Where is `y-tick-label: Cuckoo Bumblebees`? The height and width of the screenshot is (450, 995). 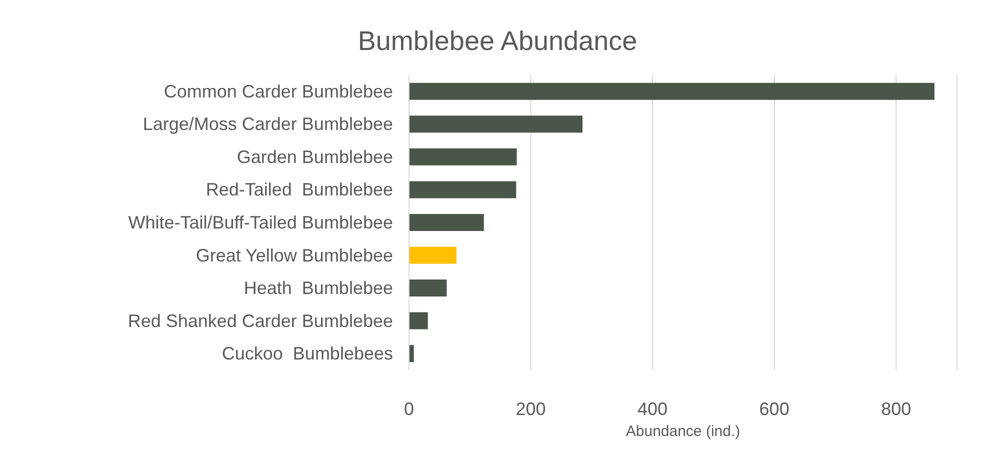
y-tick-label: Cuckoo Bumblebees is located at coordinates (307, 354).